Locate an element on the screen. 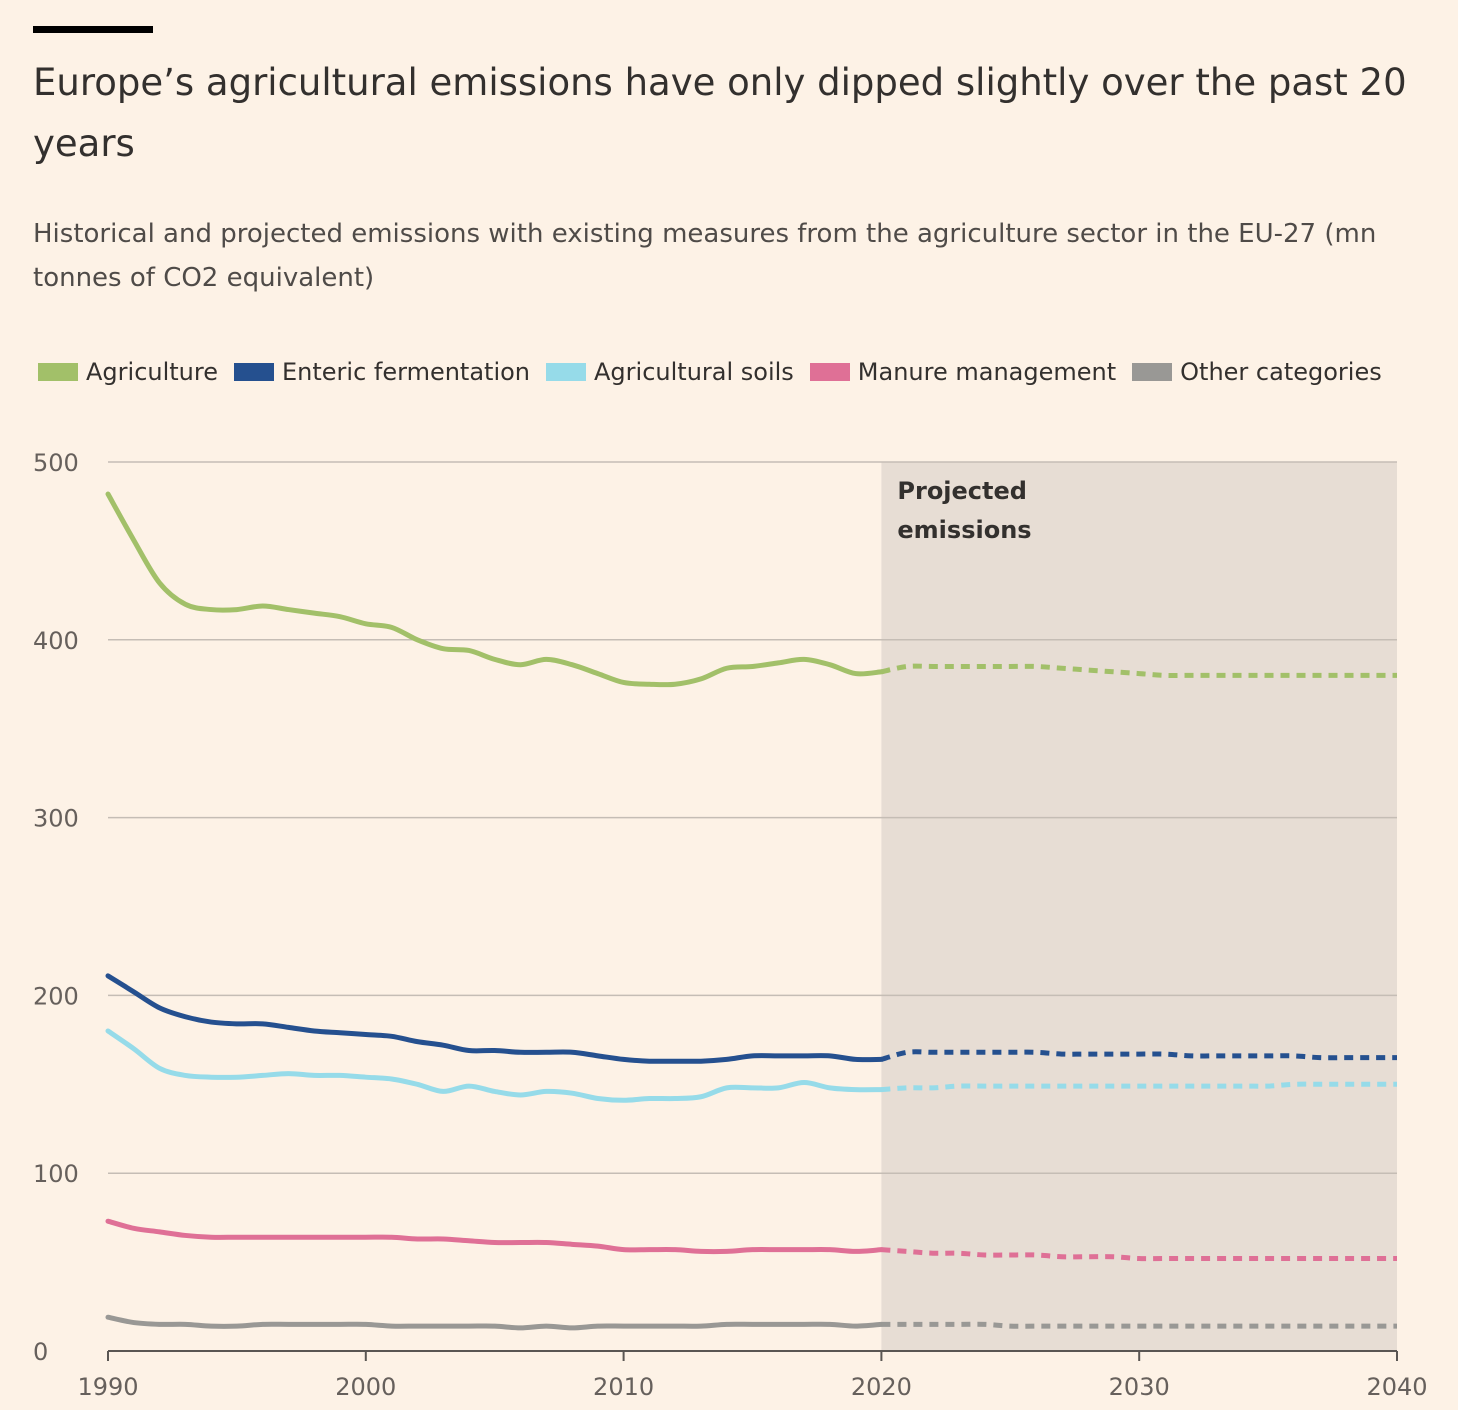  y-tick-label: 400 is located at coordinates (56, 641).